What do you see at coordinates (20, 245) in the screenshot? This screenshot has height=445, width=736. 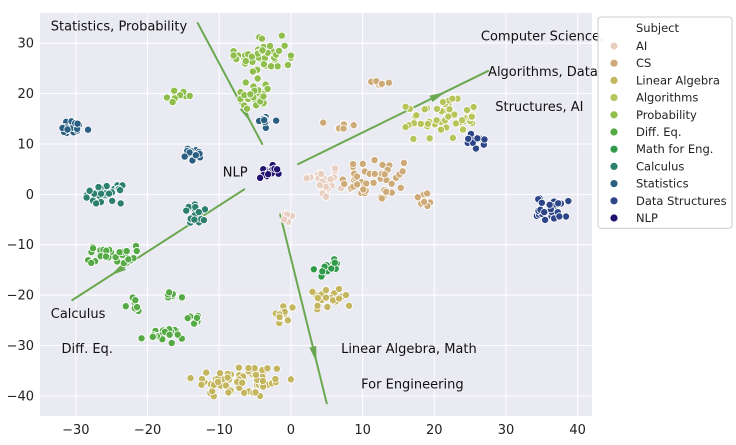 I see `y-tick-label: −10` at bounding box center [20, 245].